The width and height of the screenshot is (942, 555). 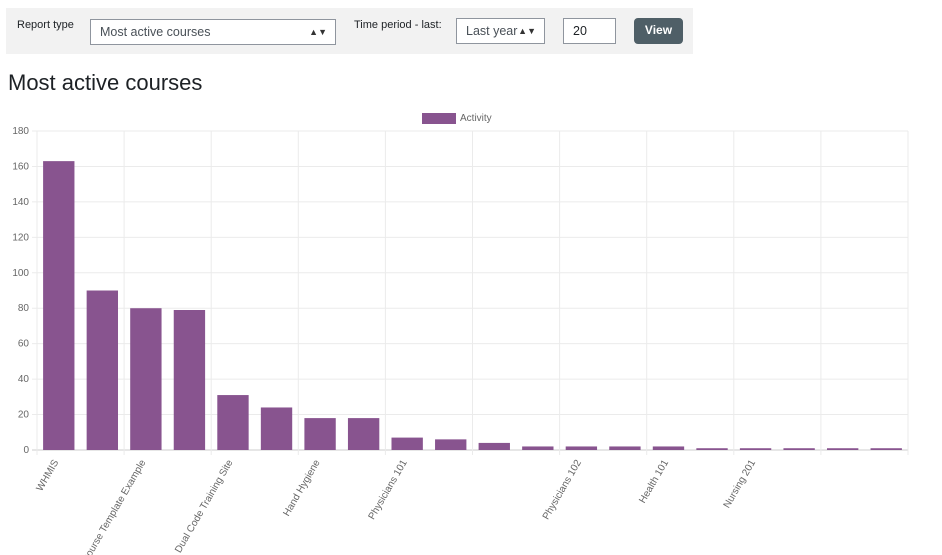 What do you see at coordinates (114, 506) in the screenshot?
I see `x-tick-label: Course Template Example` at bounding box center [114, 506].